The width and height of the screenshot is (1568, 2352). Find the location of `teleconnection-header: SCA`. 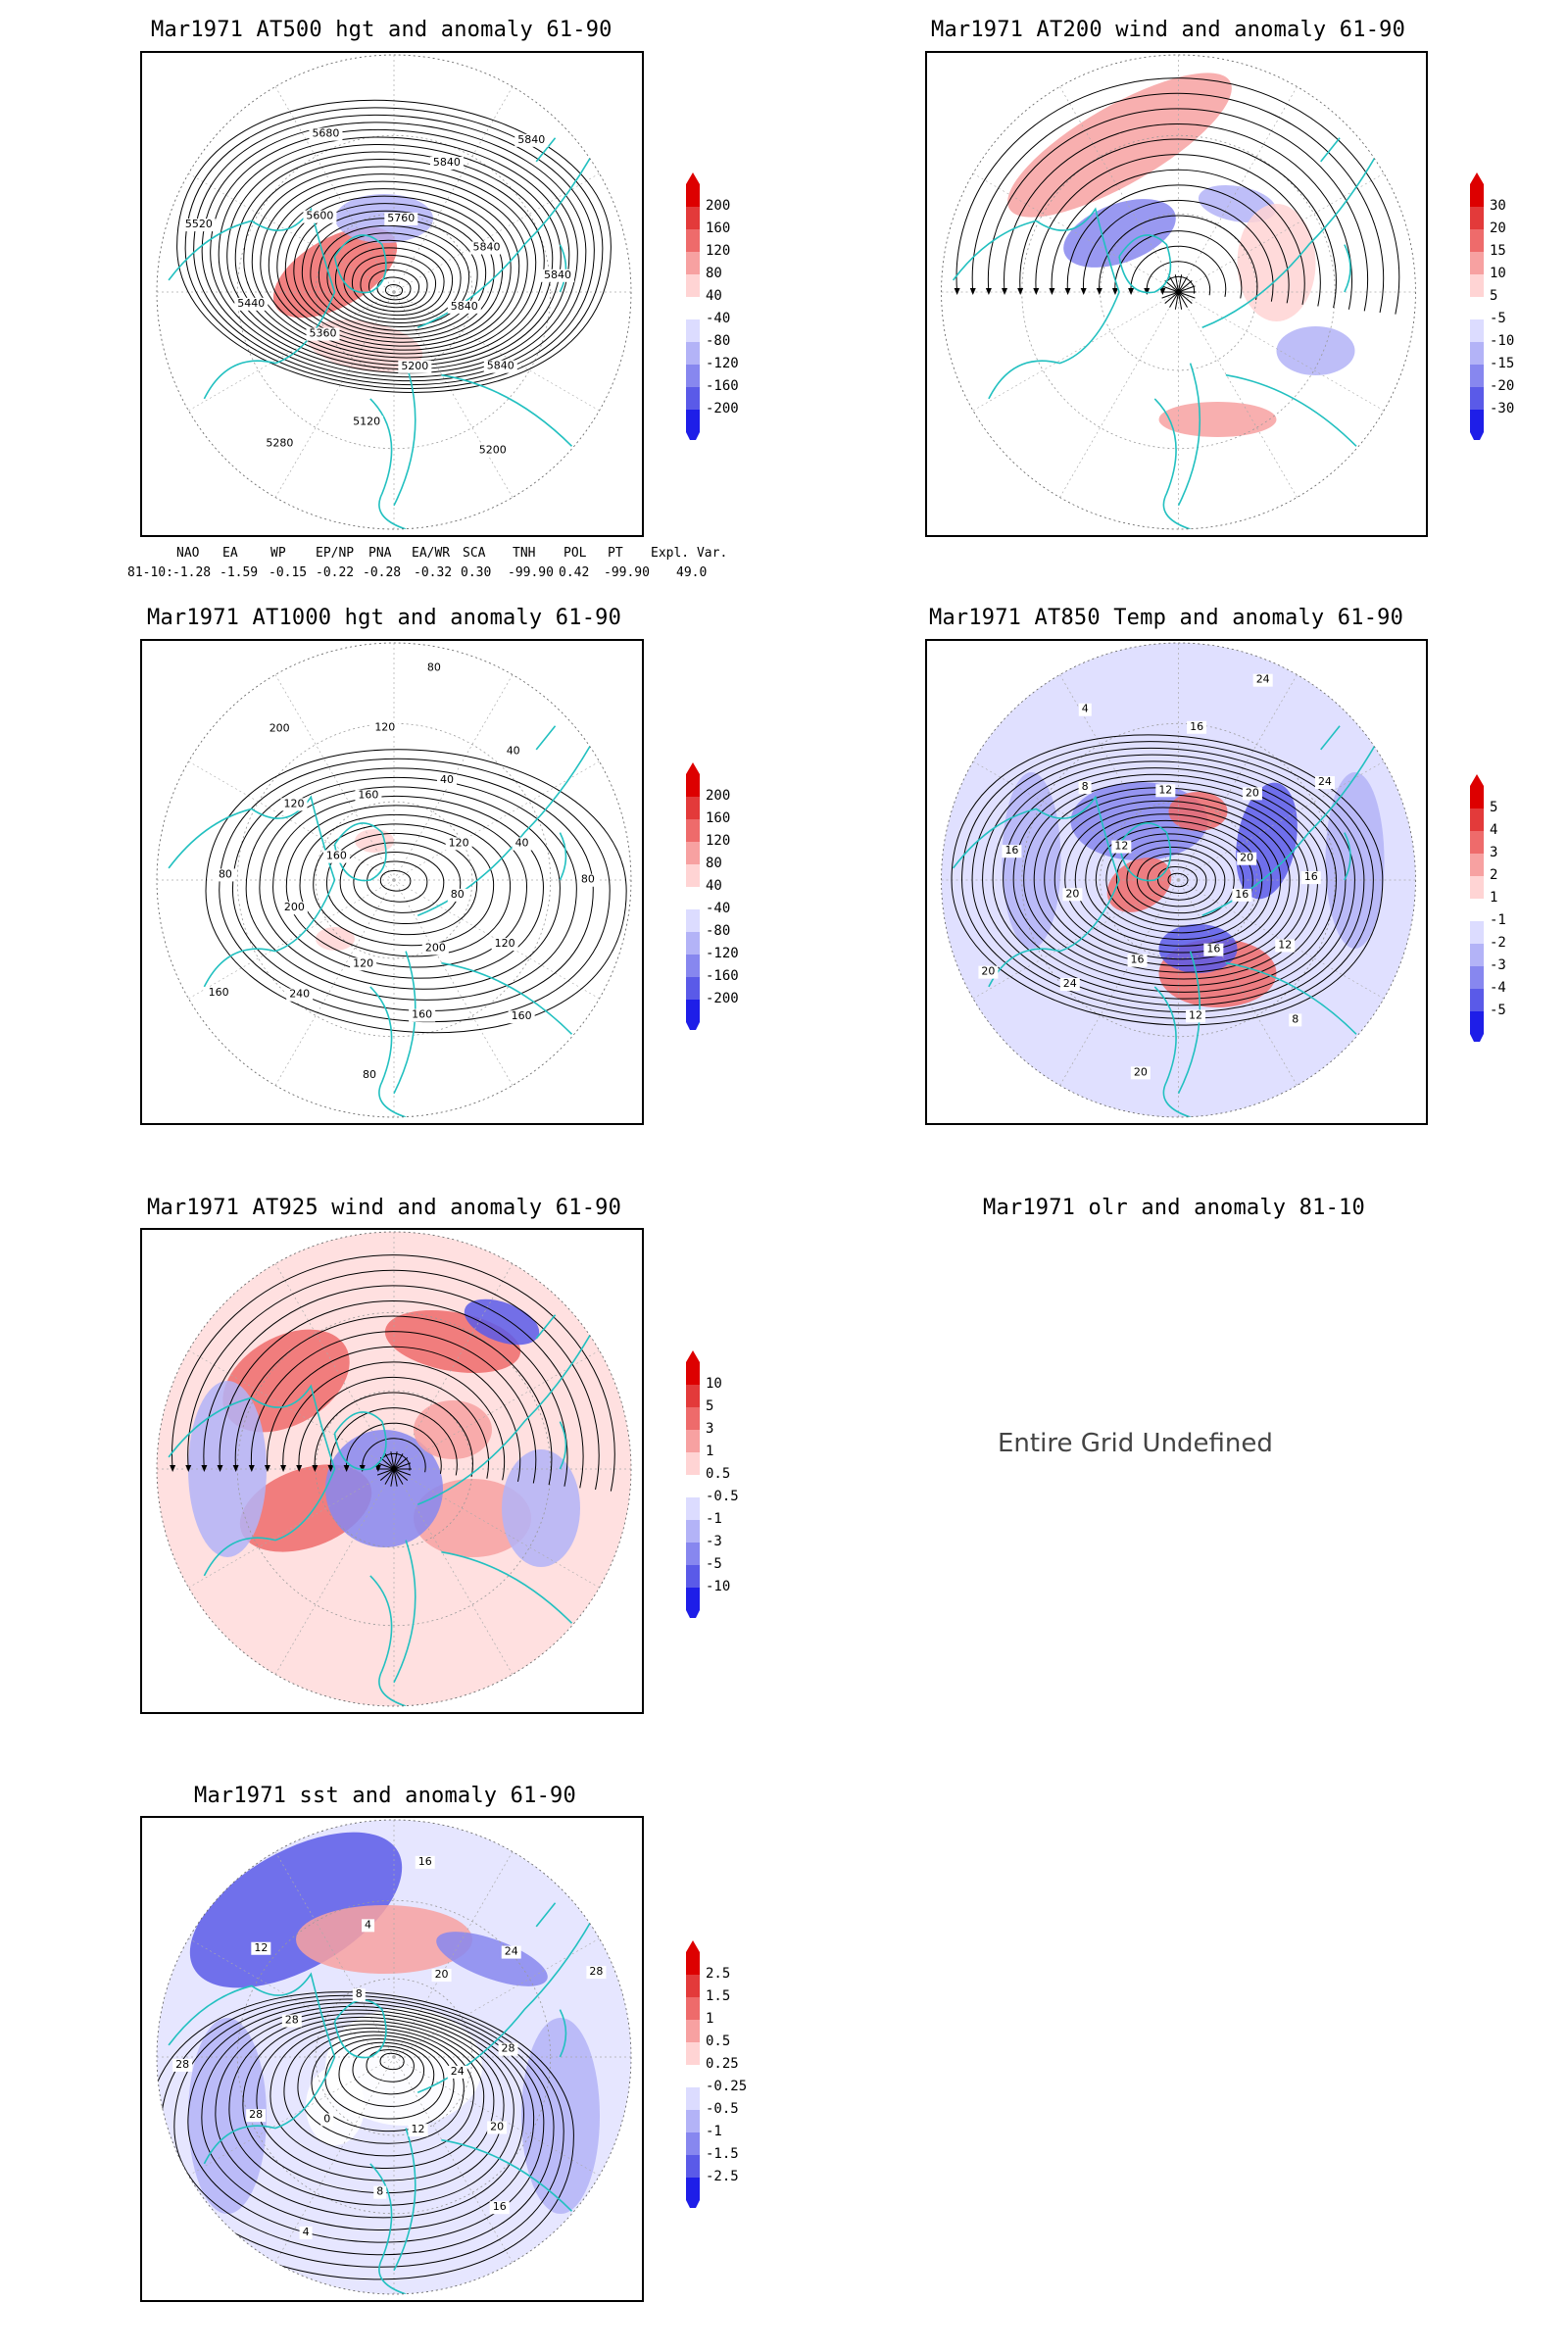

teleconnection-header: SCA is located at coordinates (474, 553).